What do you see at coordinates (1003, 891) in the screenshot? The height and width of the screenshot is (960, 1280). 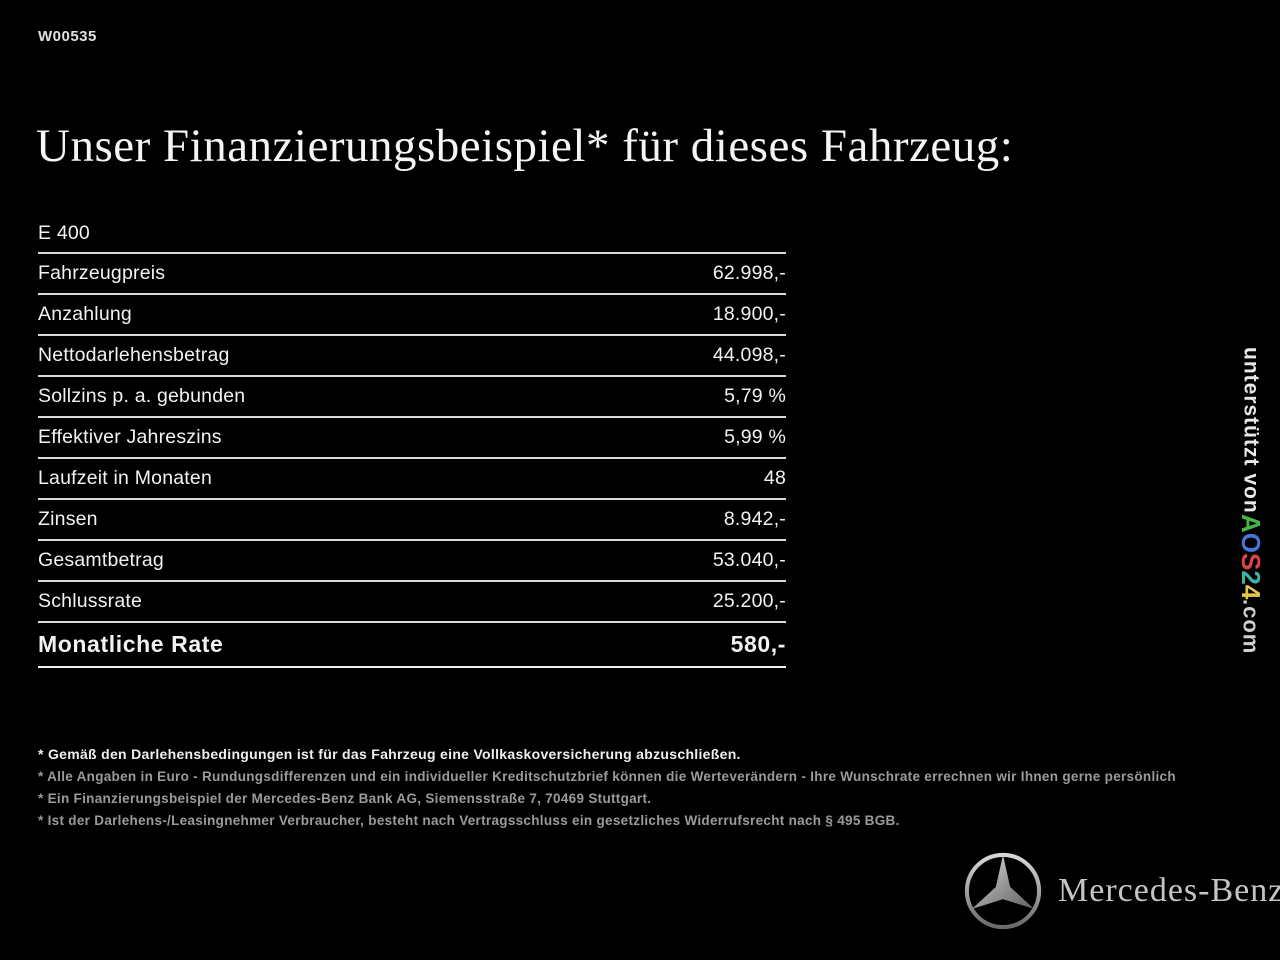 I see `mercedes-star-icon` at bounding box center [1003, 891].